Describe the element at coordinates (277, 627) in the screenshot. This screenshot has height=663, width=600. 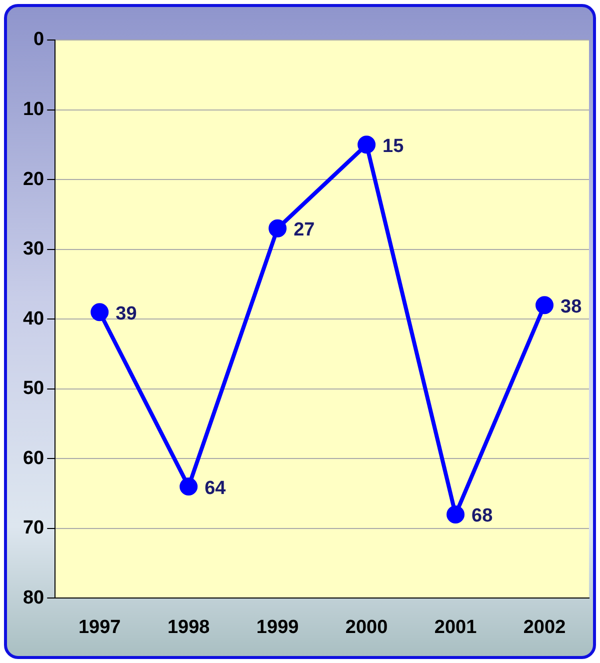
I see `x-tick-label: 1999` at that location.